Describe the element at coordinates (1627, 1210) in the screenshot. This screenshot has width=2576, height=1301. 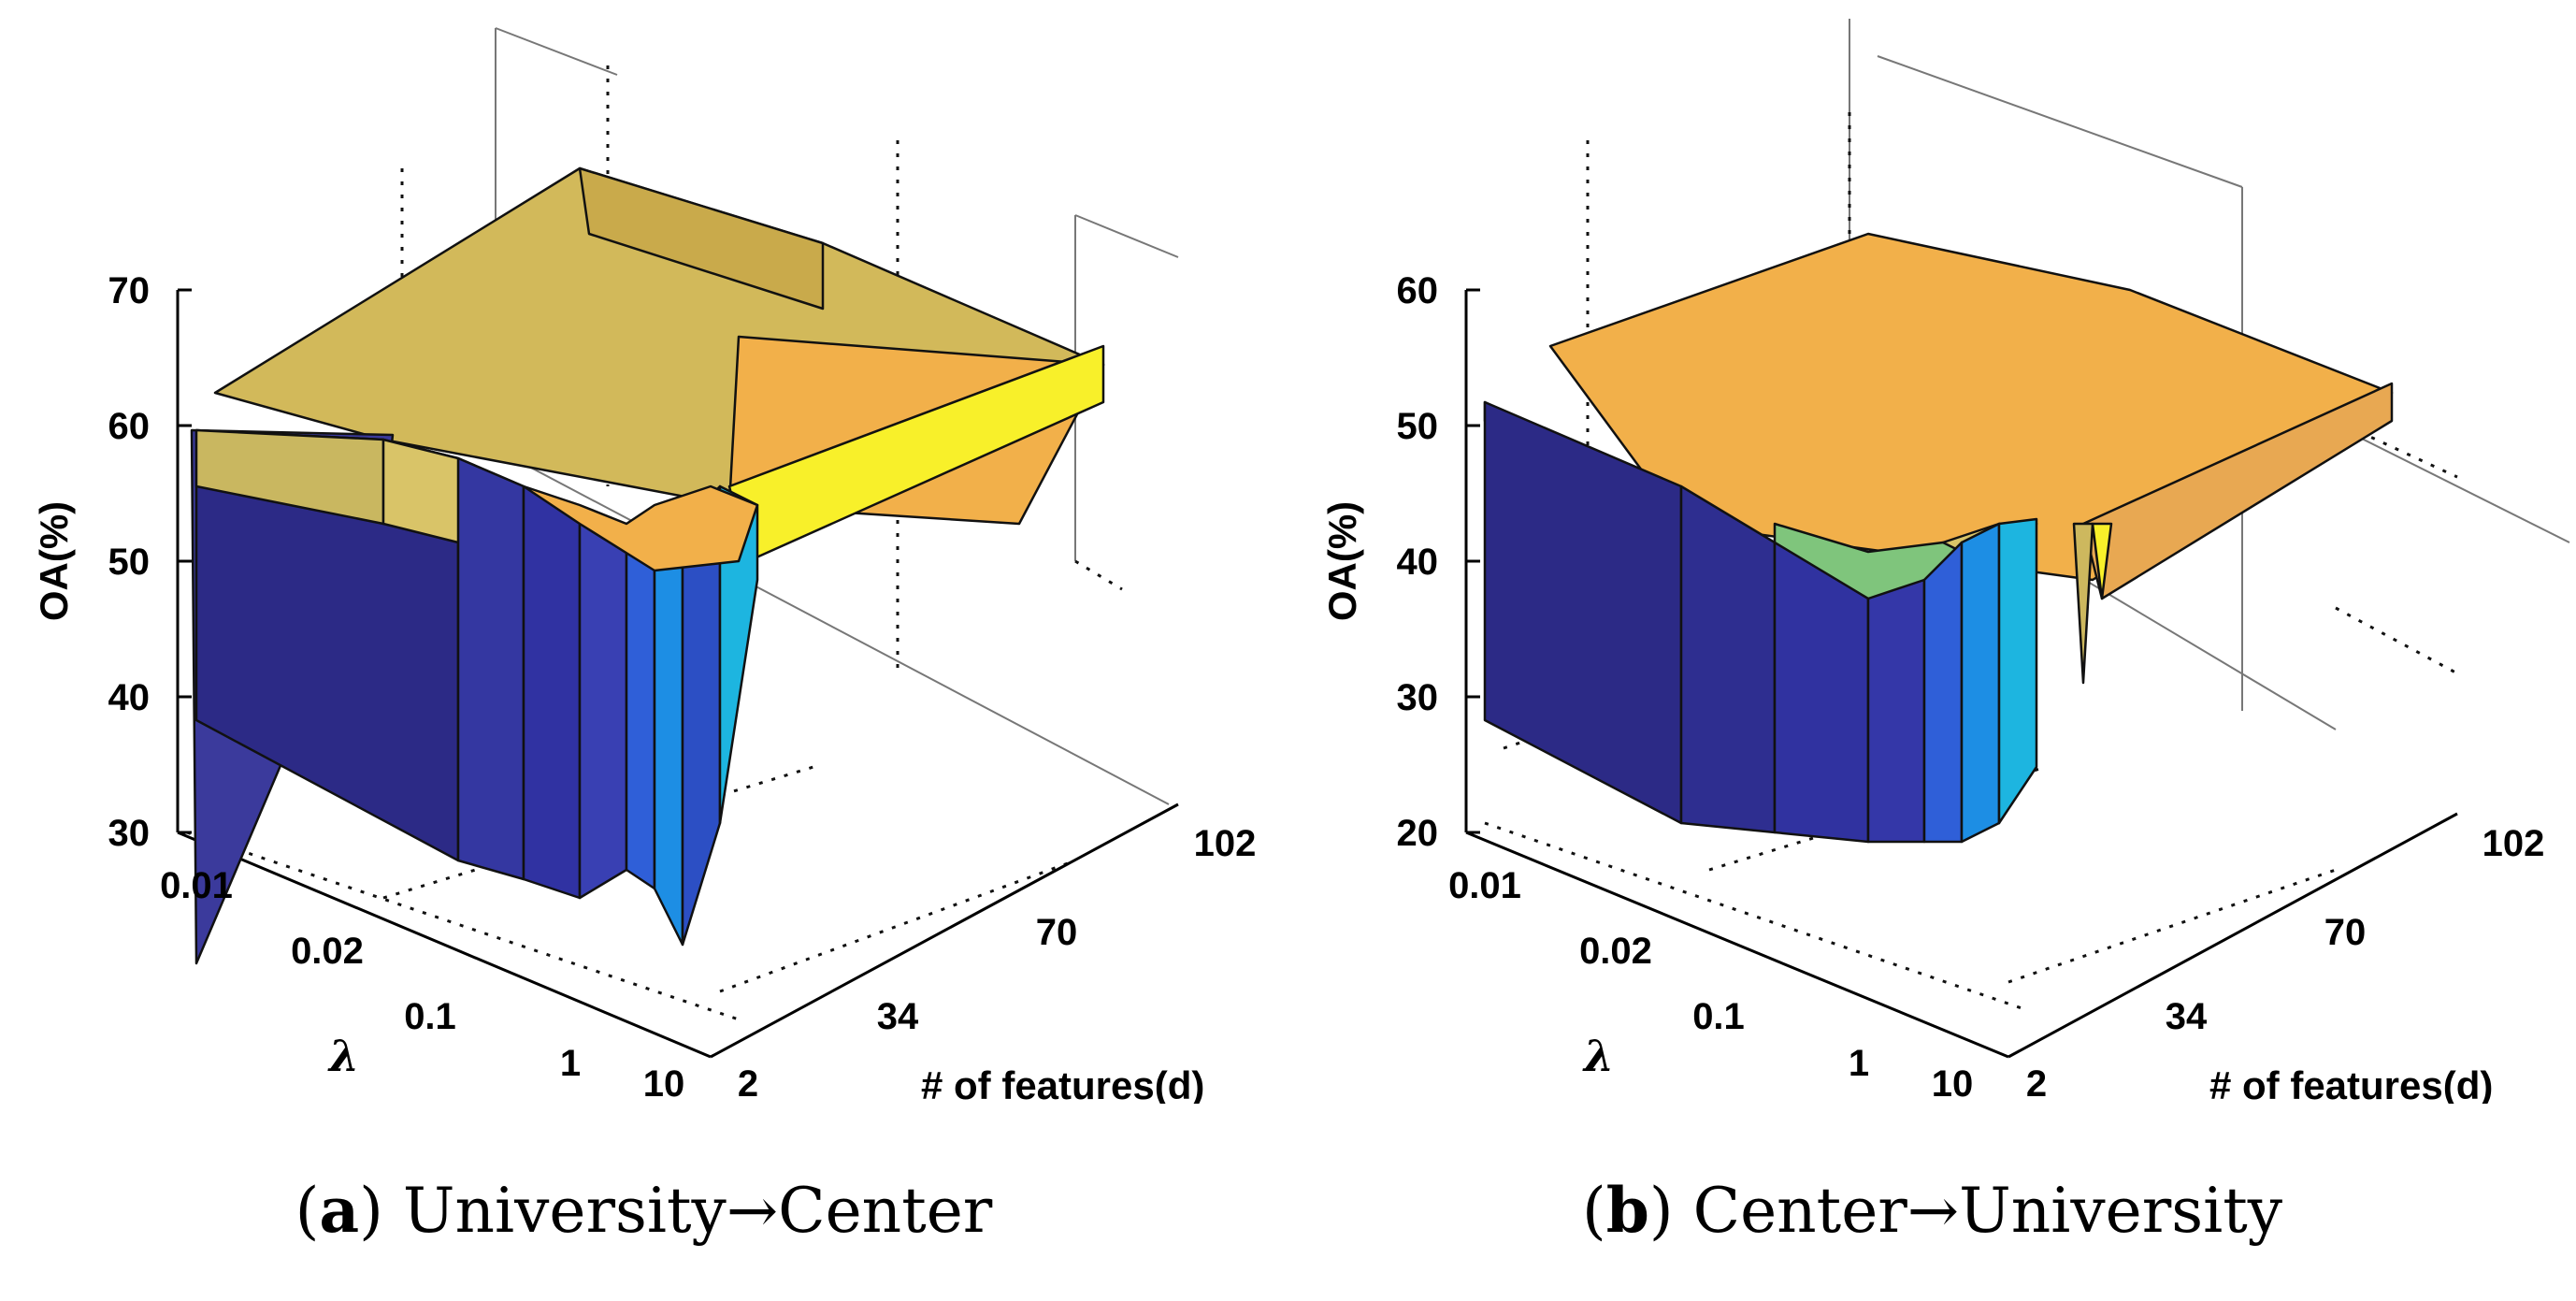
I see `caption-b-label: b` at that location.